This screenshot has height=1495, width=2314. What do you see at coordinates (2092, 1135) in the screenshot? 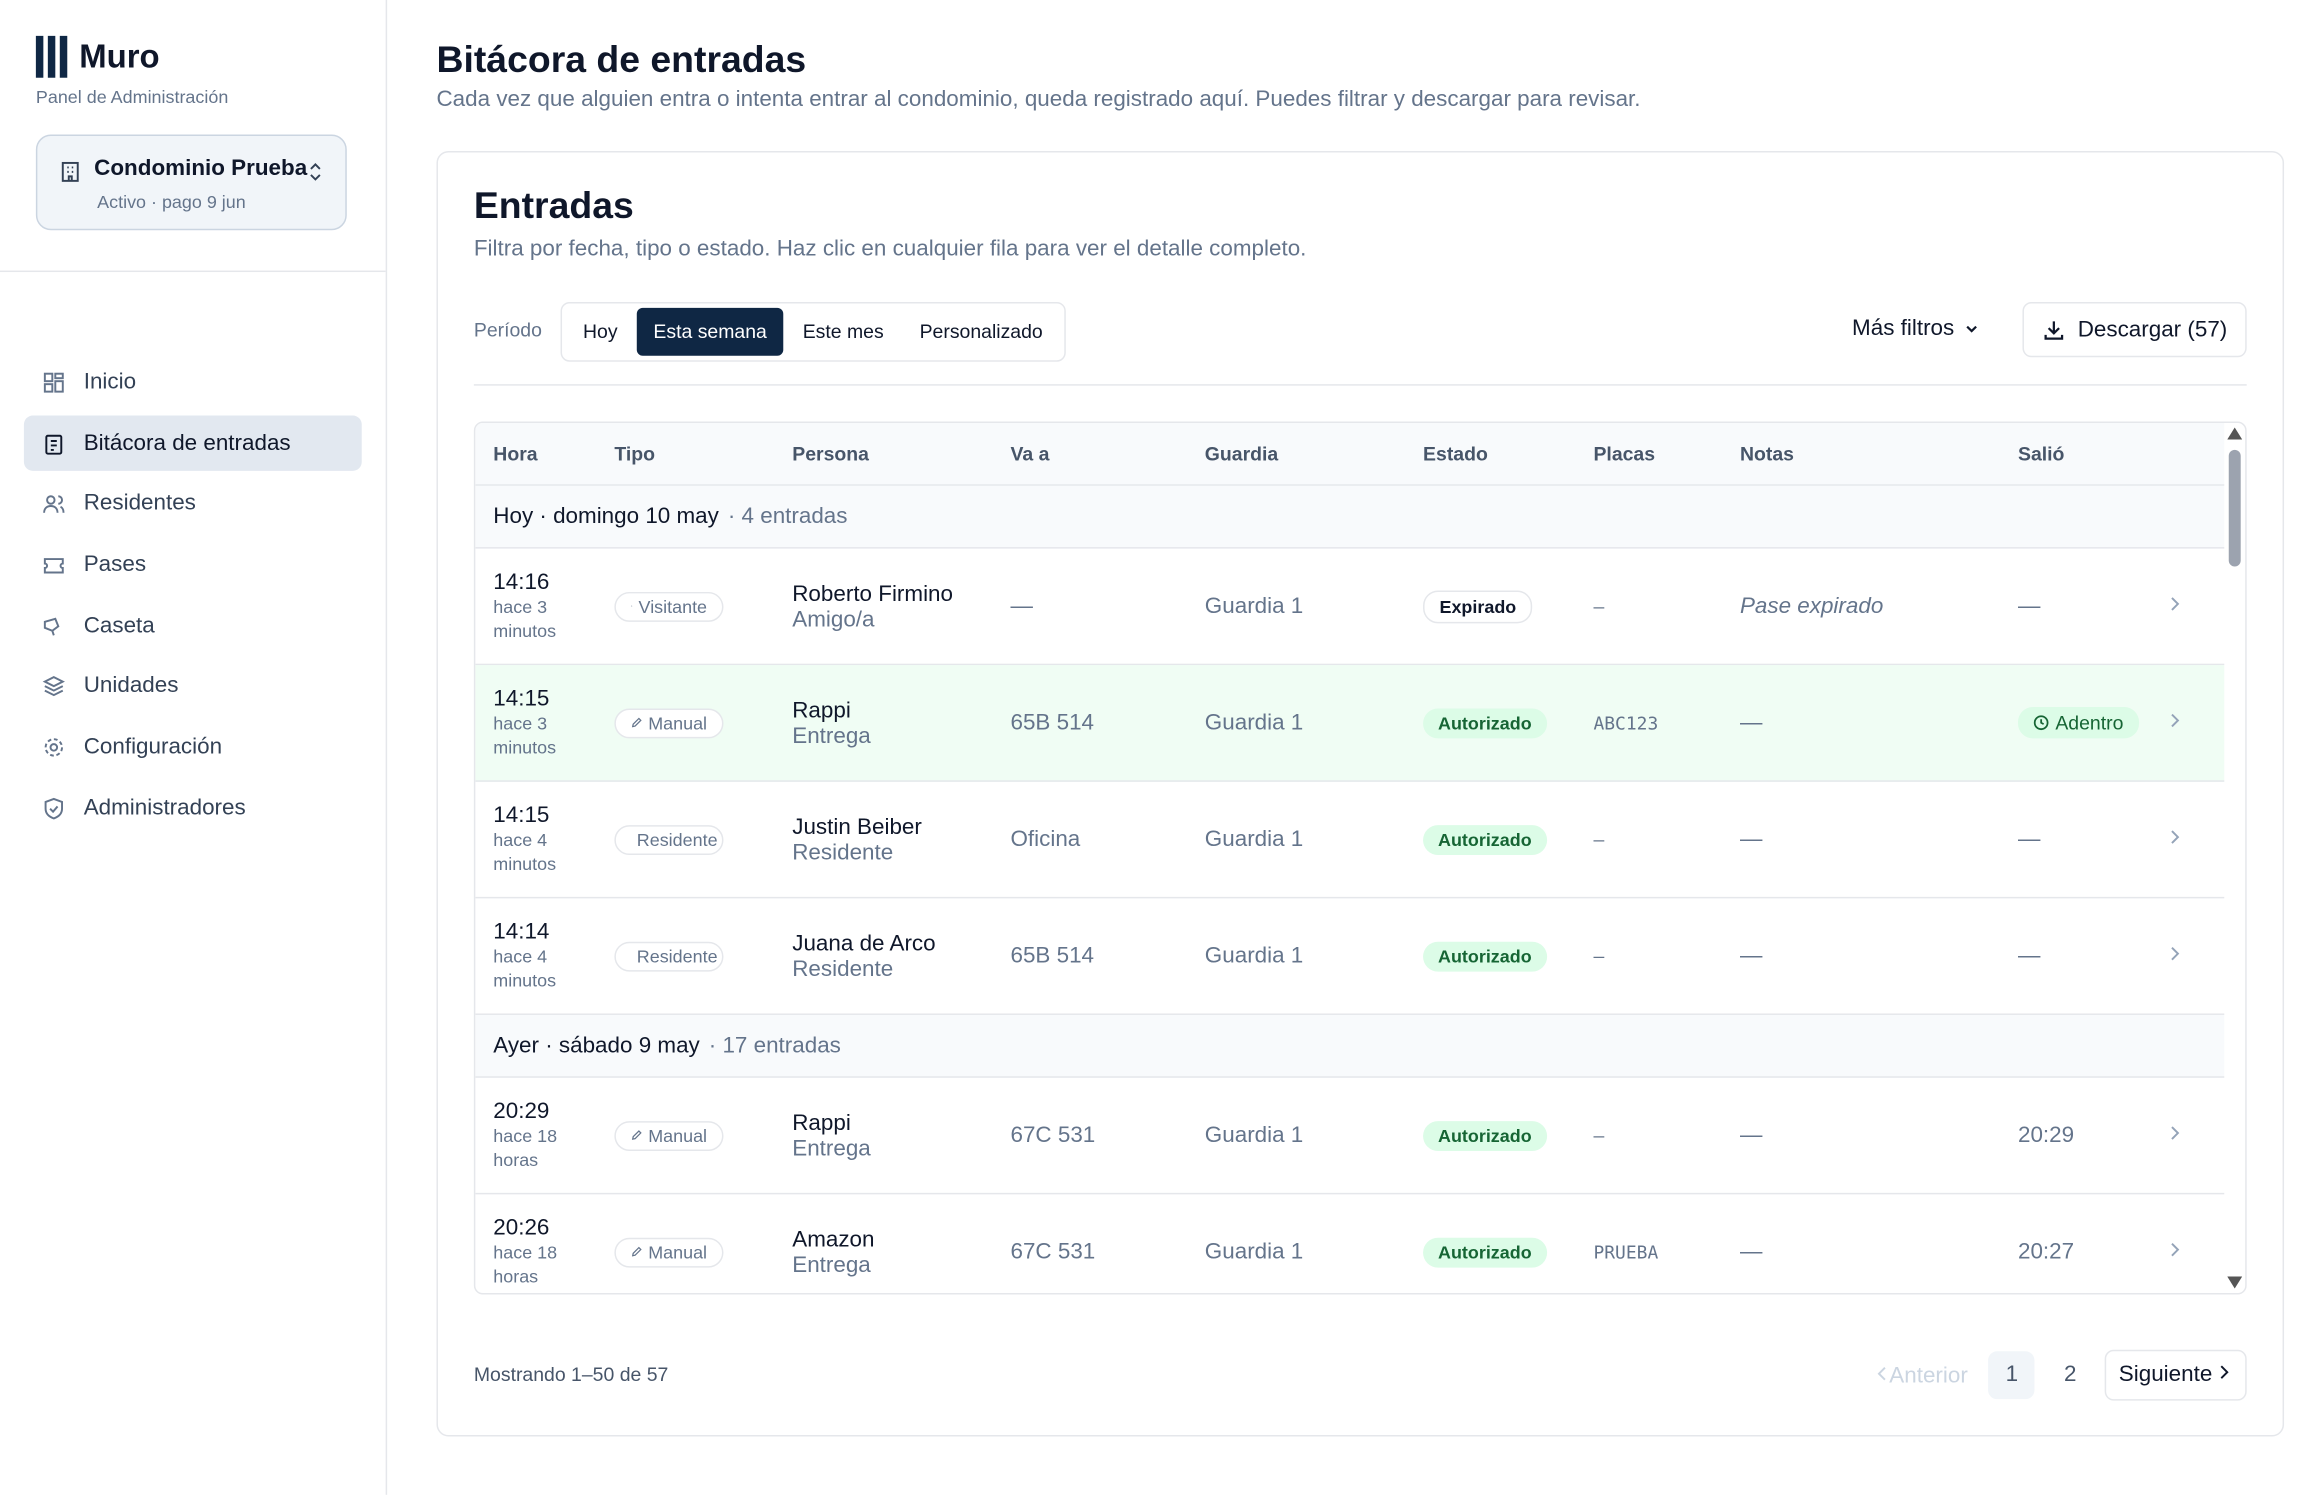
I see `left-cell: 20:29` at bounding box center [2092, 1135].